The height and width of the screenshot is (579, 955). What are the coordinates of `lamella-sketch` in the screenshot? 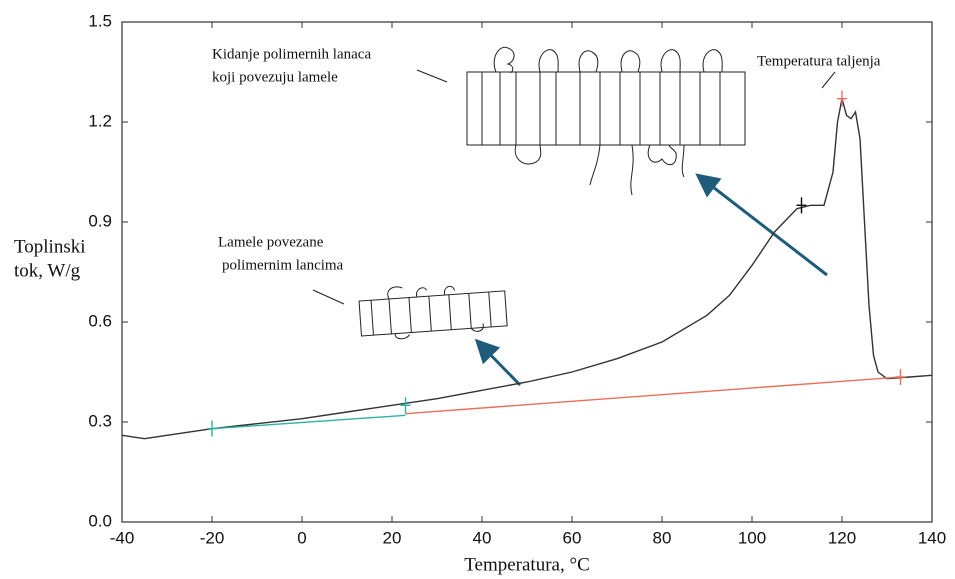 It's located at (606, 108).